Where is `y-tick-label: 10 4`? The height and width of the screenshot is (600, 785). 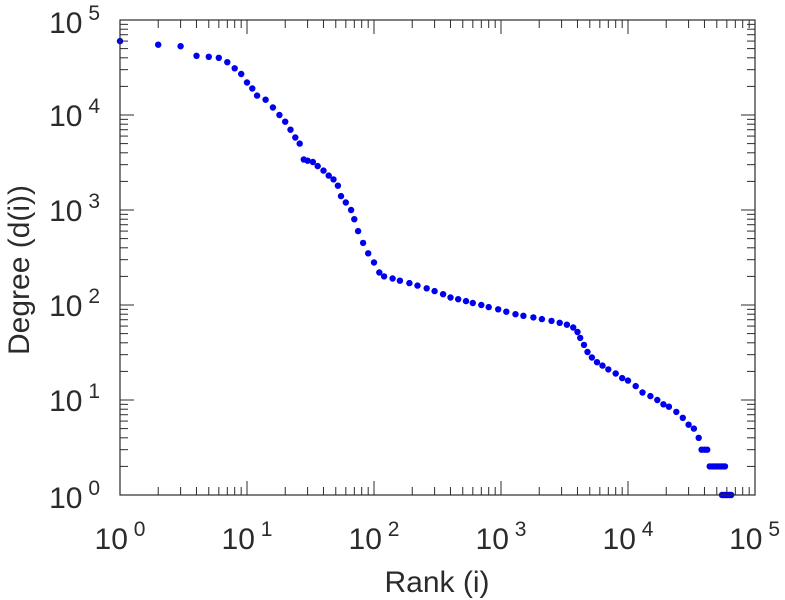 y-tick-label: 10 4 is located at coordinates (74, 114).